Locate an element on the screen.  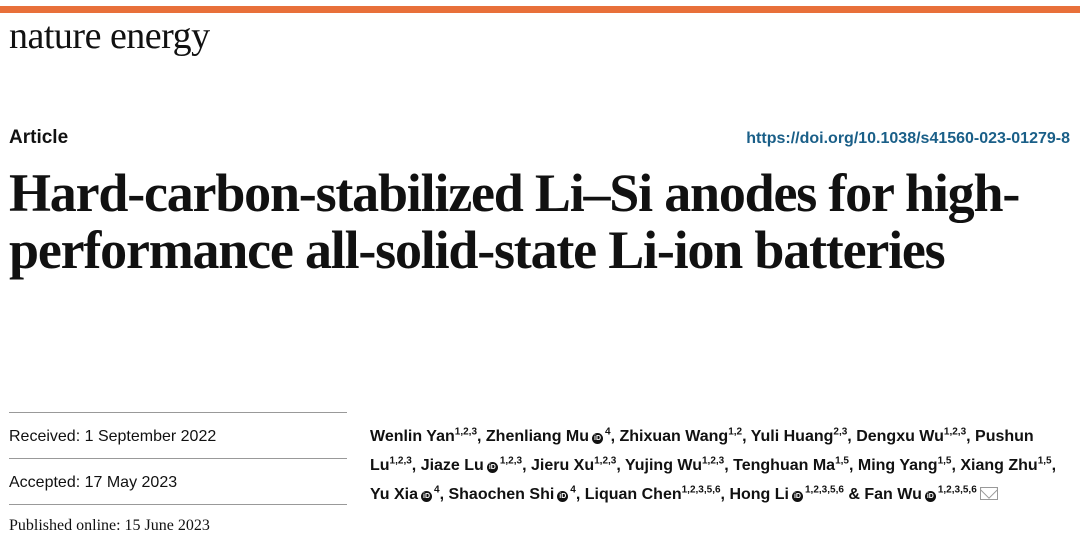
author-name: Jieru Xu is located at coordinates (562, 465).